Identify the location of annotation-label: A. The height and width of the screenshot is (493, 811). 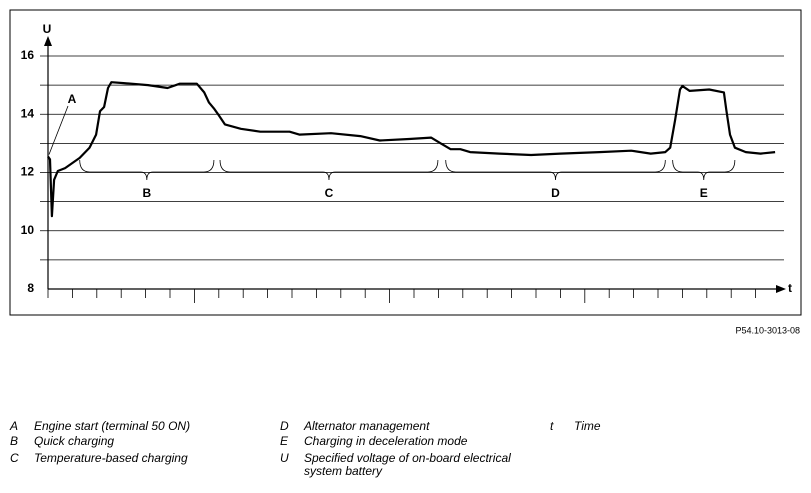
(72, 99).